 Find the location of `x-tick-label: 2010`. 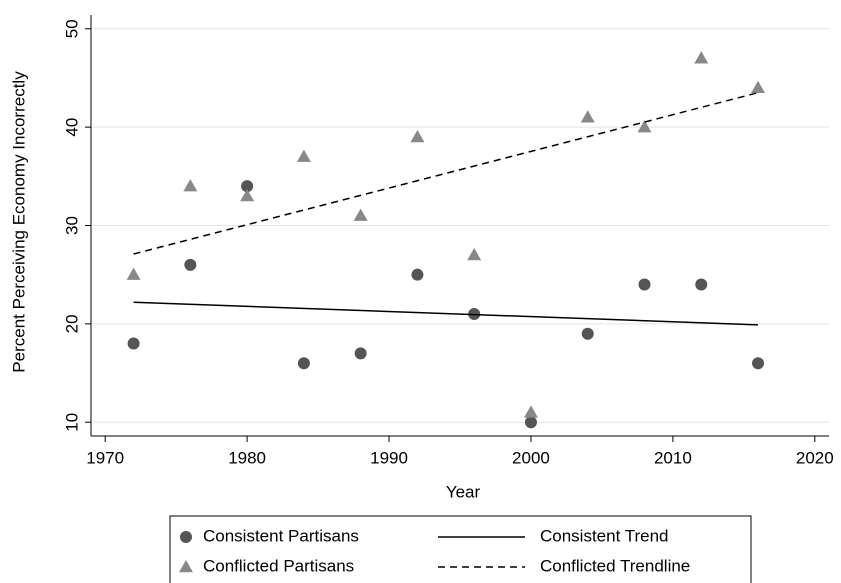

x-tick-label: 2010 is located at coordinates (673, 457).